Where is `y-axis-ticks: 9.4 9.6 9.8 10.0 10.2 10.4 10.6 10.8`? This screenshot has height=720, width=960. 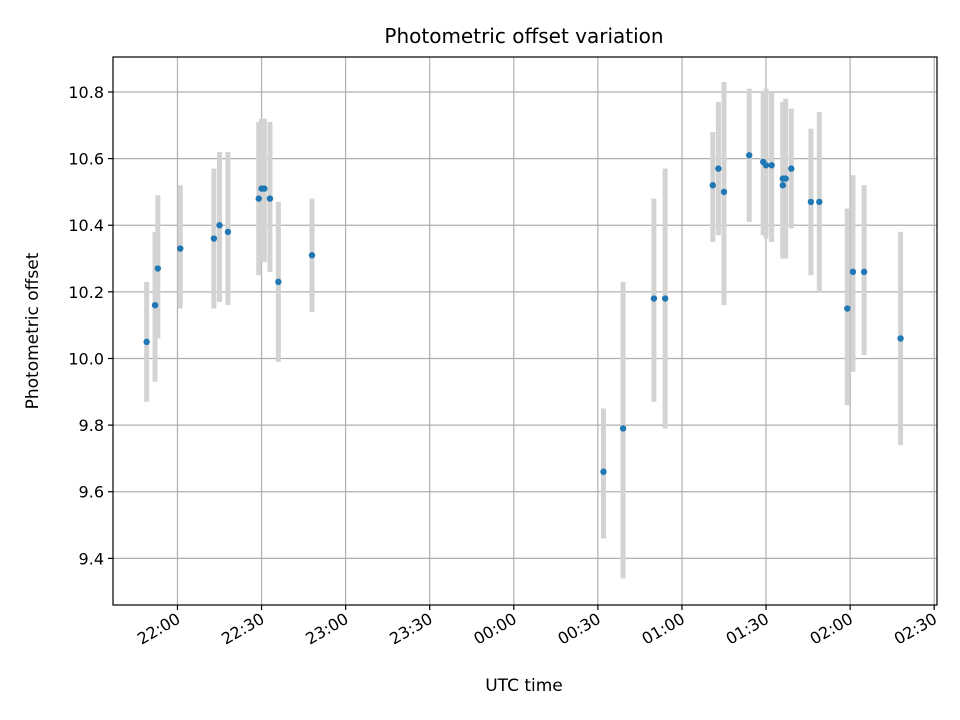 y-axis-ticks: 9.4 9.6 9.8 10.0 10.2 10.4 10.6 10.8 is located at coordinates (90, 325).